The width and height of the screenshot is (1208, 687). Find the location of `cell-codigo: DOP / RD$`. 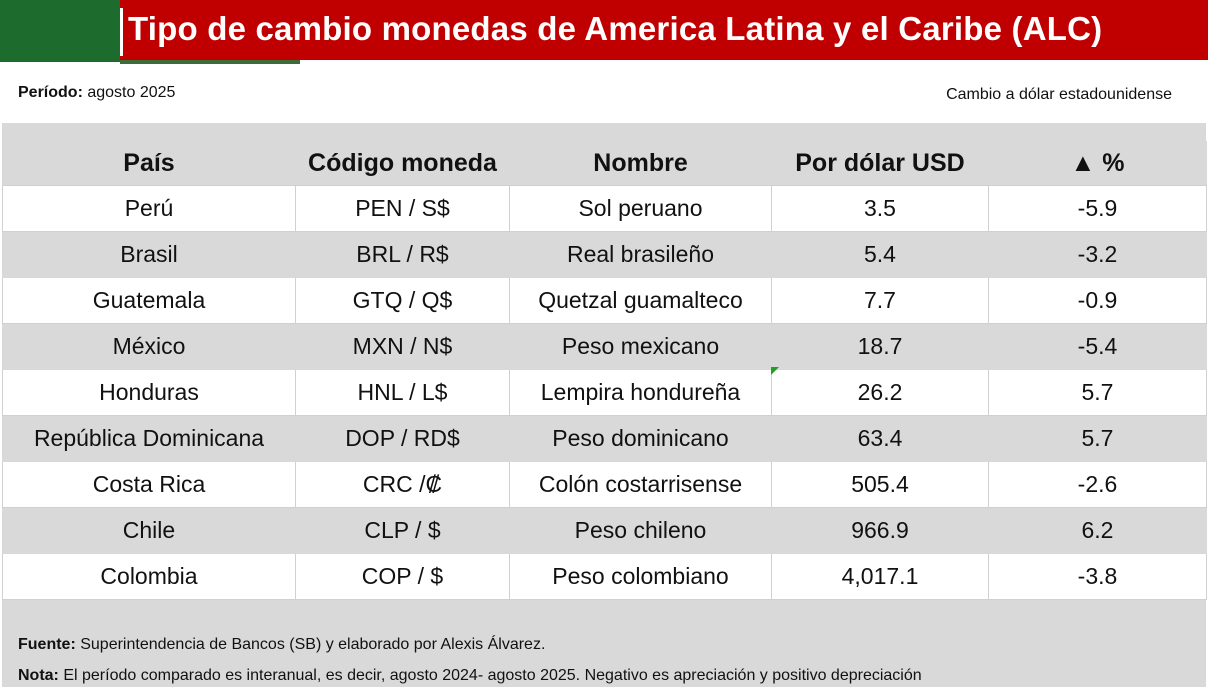

cell-codigo: DOP / RD$ is located at coordinates (402, 438).